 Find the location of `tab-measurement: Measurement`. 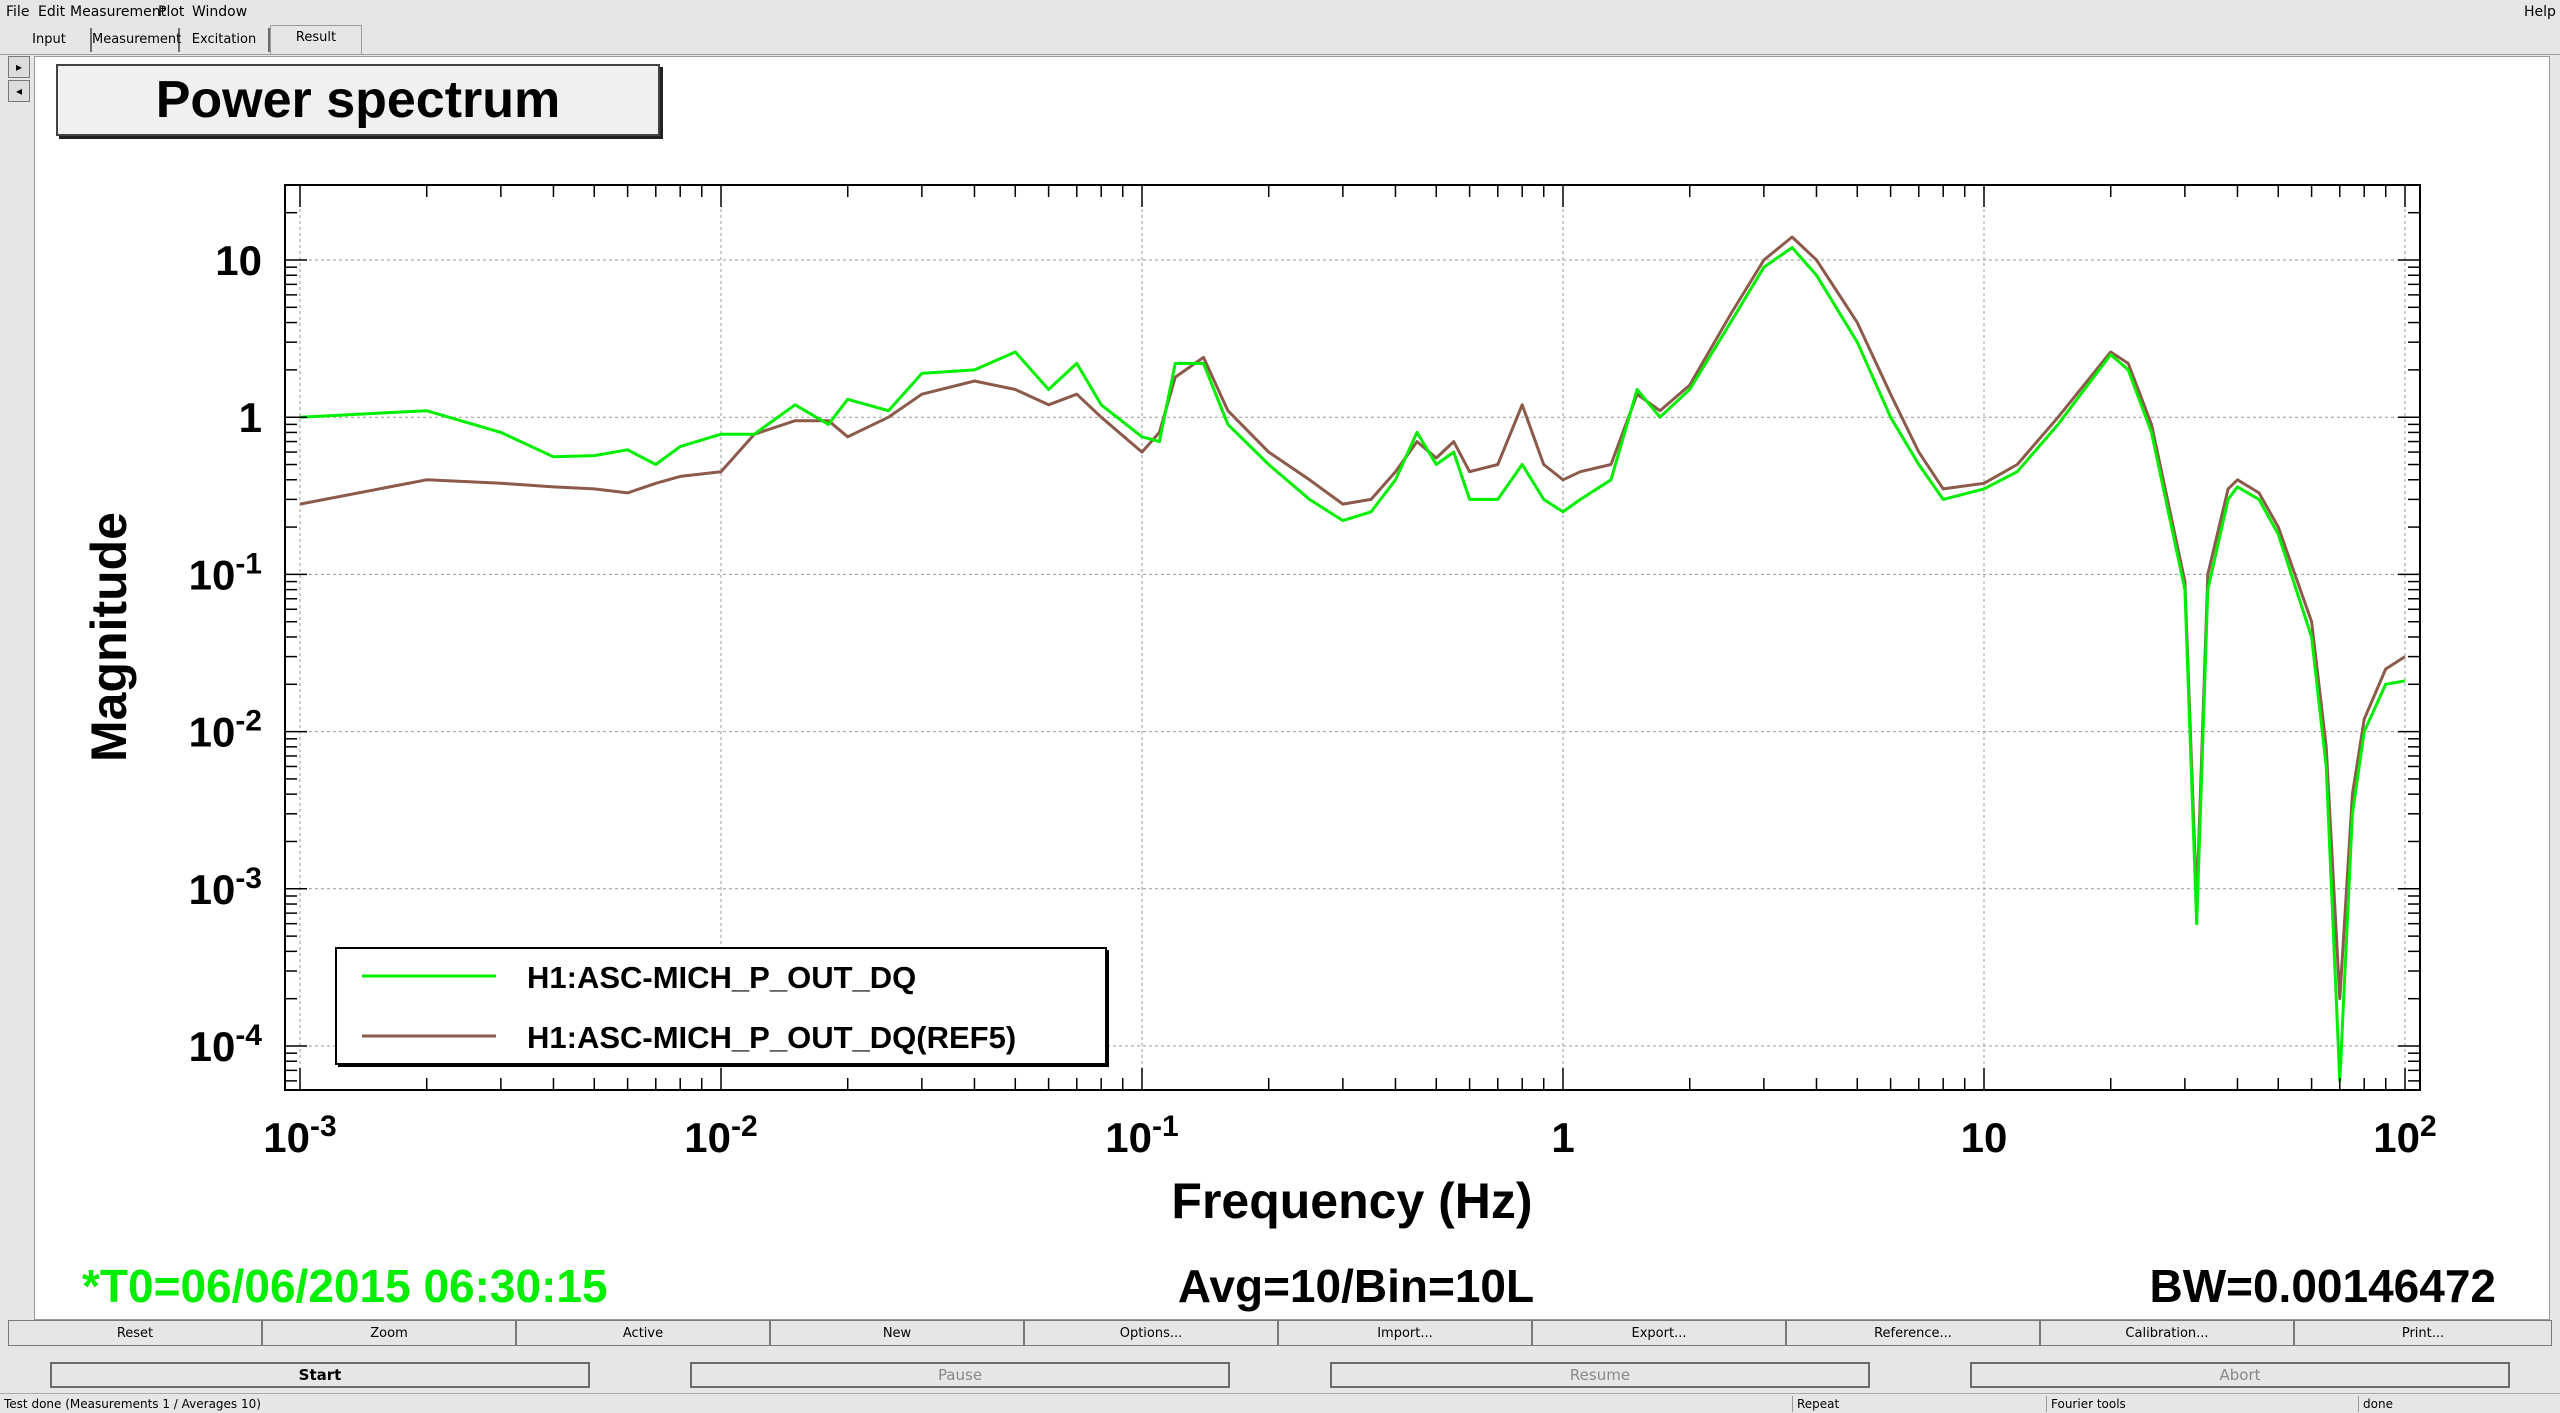

tab-measurement: Measurement is located at coordinates (136, 40).